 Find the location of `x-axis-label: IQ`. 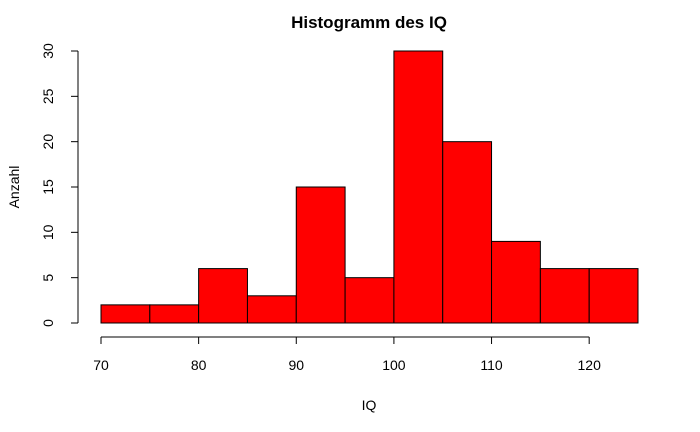

x-axis-label: IQ is located at coordinates (369, 405).